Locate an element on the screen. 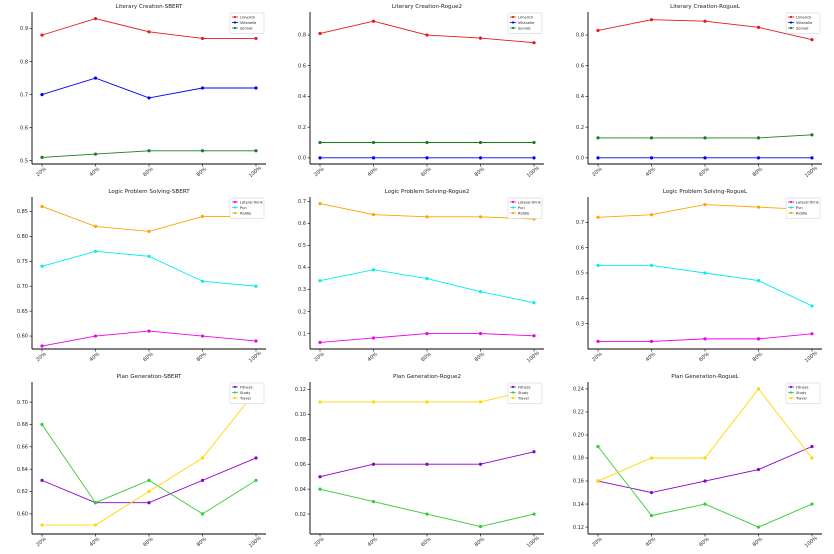  legend-label: Fitness is located at coordinates (246, 387).